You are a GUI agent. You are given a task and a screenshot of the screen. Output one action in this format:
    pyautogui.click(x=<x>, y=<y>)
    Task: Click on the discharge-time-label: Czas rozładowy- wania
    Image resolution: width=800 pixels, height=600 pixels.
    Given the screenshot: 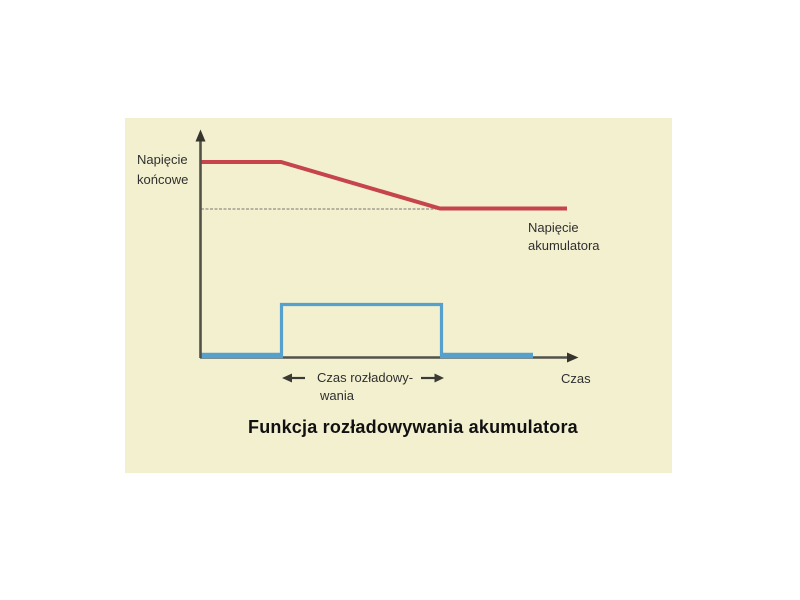 What is the action you would take?
    pyautogui.click(x=365, y=387)
    